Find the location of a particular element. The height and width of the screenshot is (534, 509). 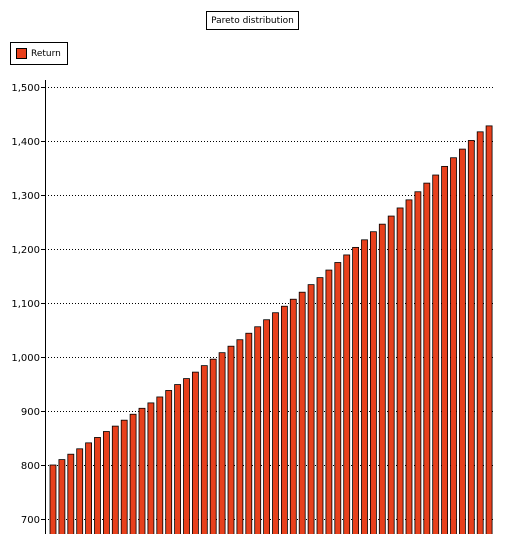

y-tick-label: 1,400 is located at coordinates (25, 142).